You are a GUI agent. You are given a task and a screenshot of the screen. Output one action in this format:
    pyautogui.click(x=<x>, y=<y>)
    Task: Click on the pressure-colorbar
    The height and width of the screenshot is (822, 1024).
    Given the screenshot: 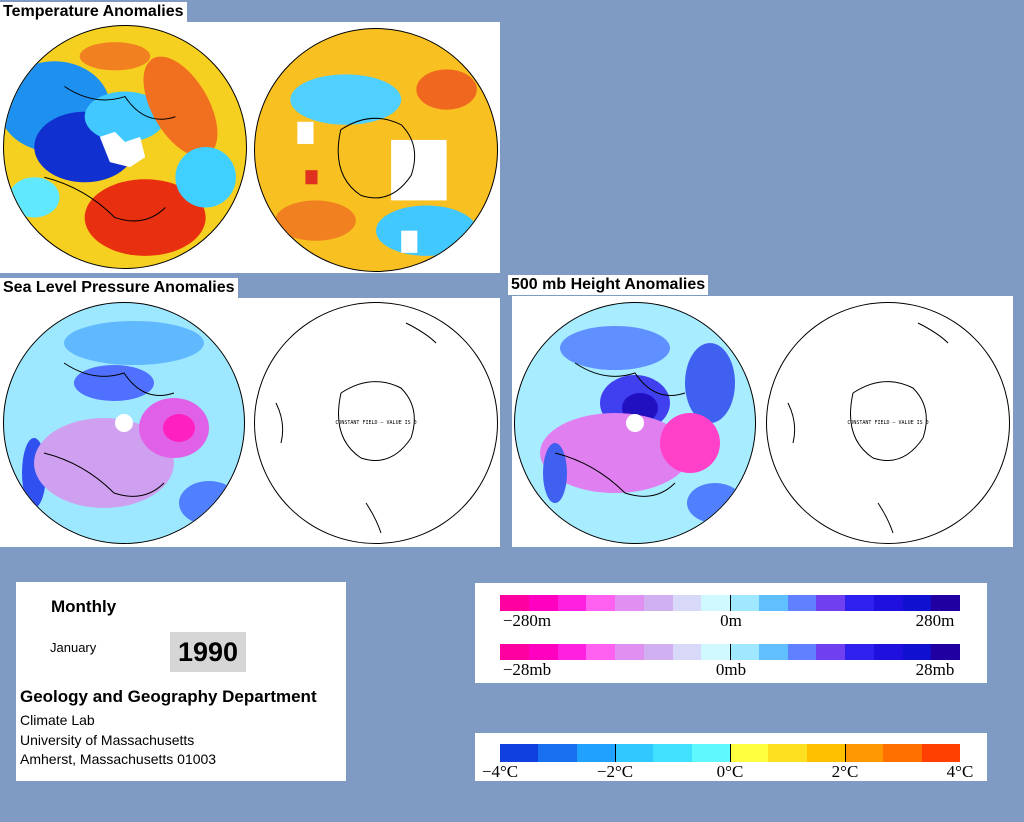 What is the action you would take?
    pyautogui.click(x=730, y=652)
    